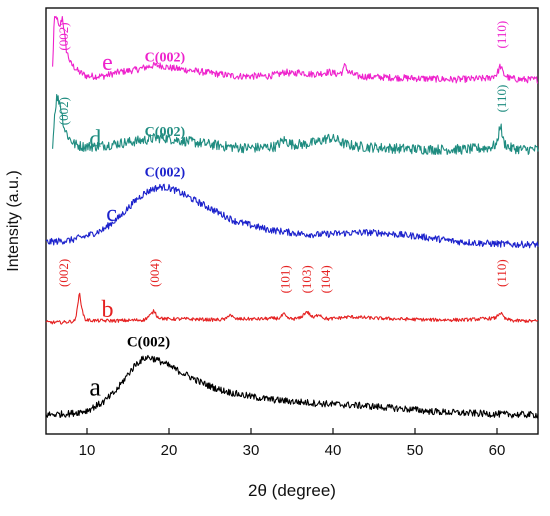  I want to click on x-tick-label: 10, so click(87, 450).